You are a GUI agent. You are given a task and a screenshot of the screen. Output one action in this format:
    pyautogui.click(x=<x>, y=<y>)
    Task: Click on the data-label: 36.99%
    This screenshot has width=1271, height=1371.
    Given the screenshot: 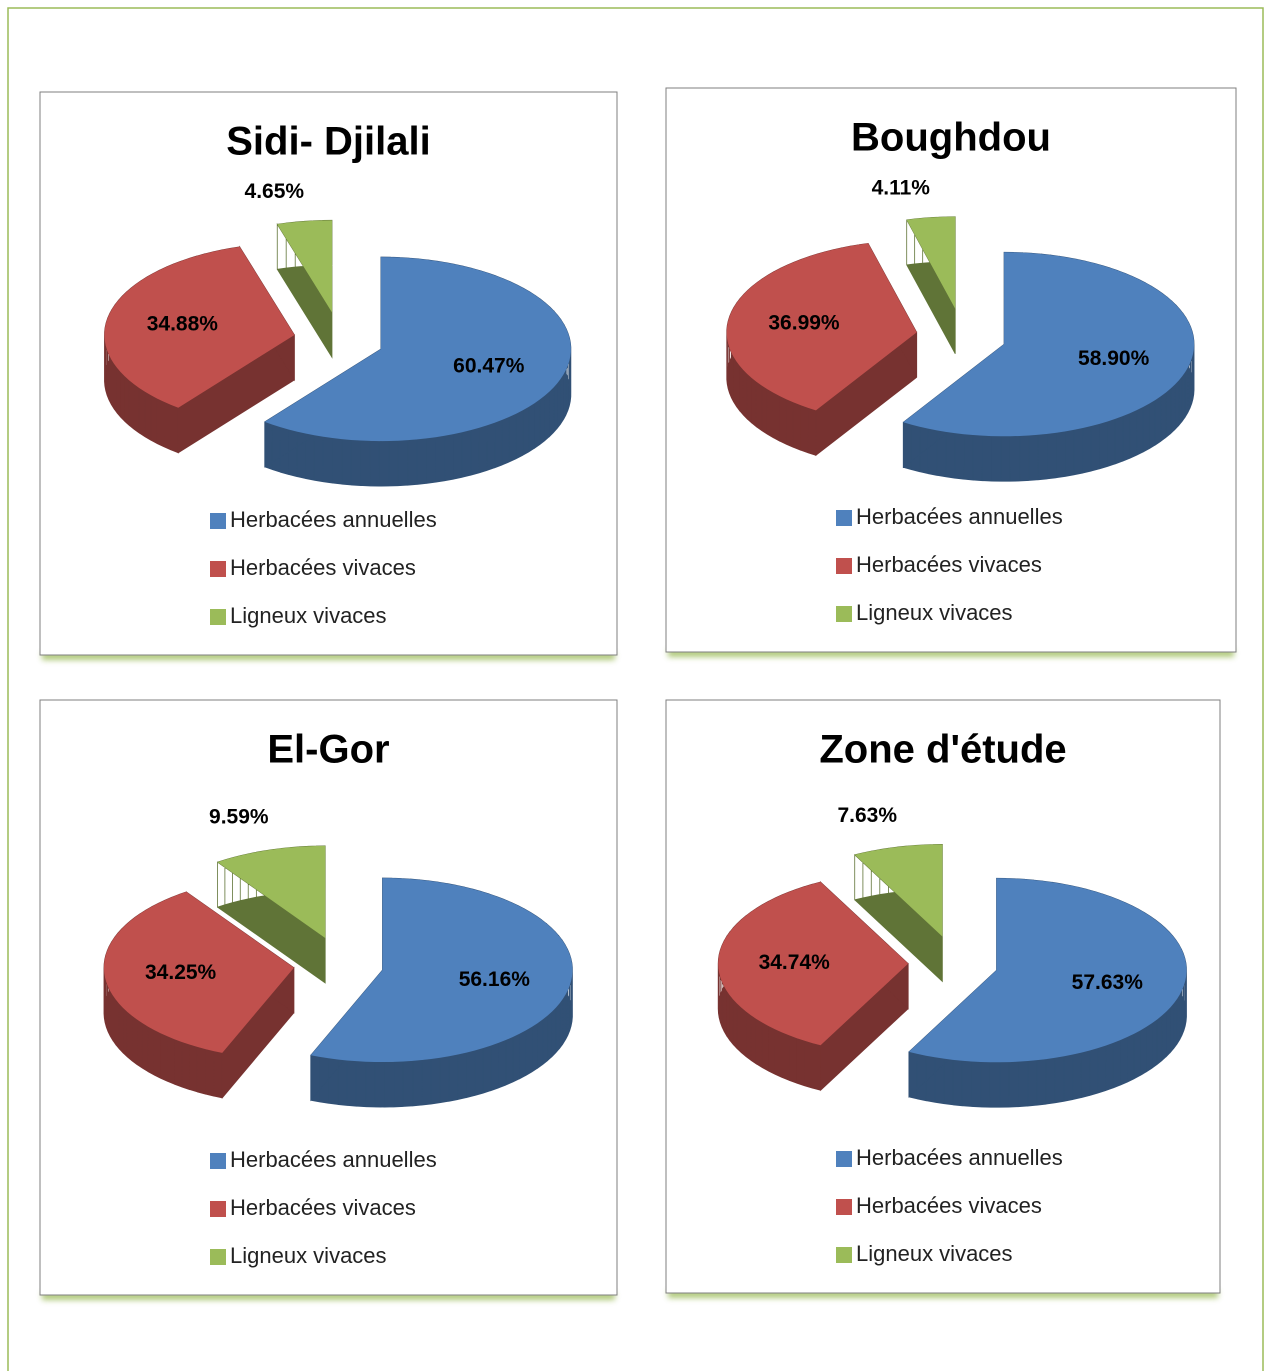 What is the action you would take?
    pyautogui.click(x=804, y=323)
    